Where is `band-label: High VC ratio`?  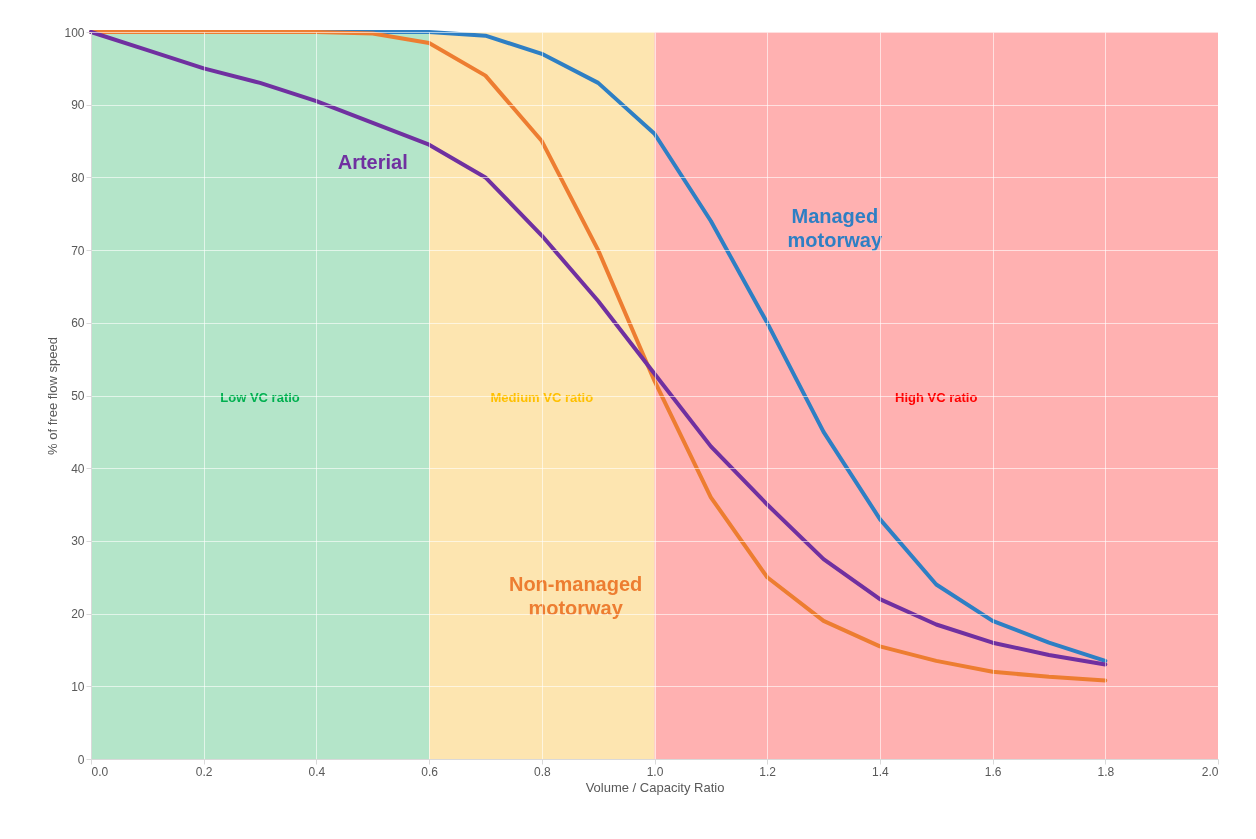 band-label: High VC ratio is located at coordinates (936, 397).